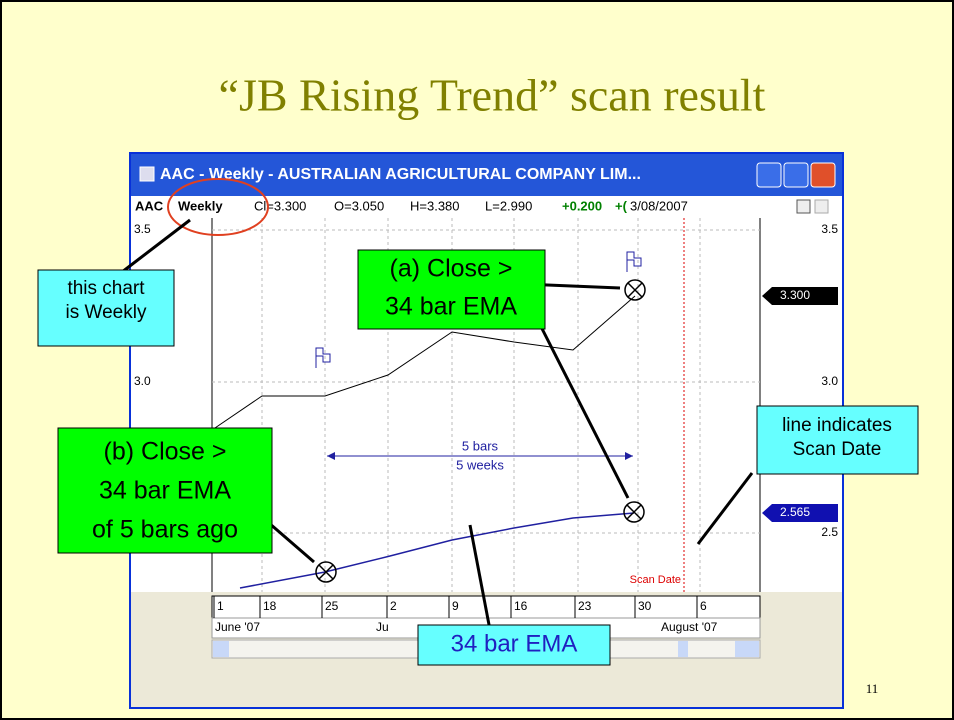  Describe the element at coordinates (796, 175) in the screenshot. I see `maximize-button` at that location.